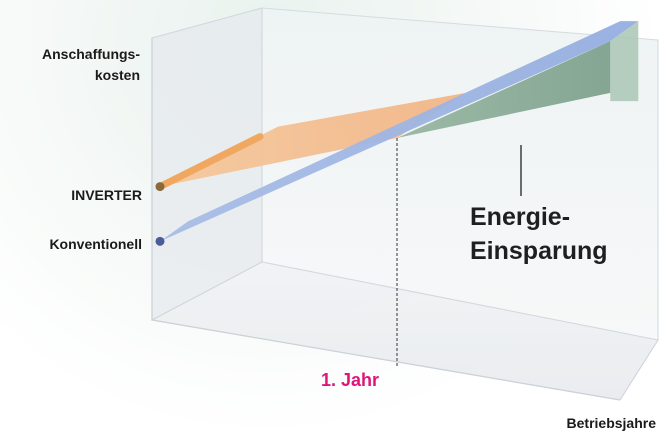 This screenshot has height=441, width=666. Describe the element at coordinates (106, 195) in the screenshot. I see `series-label-inverter: INVERTER` at that location.